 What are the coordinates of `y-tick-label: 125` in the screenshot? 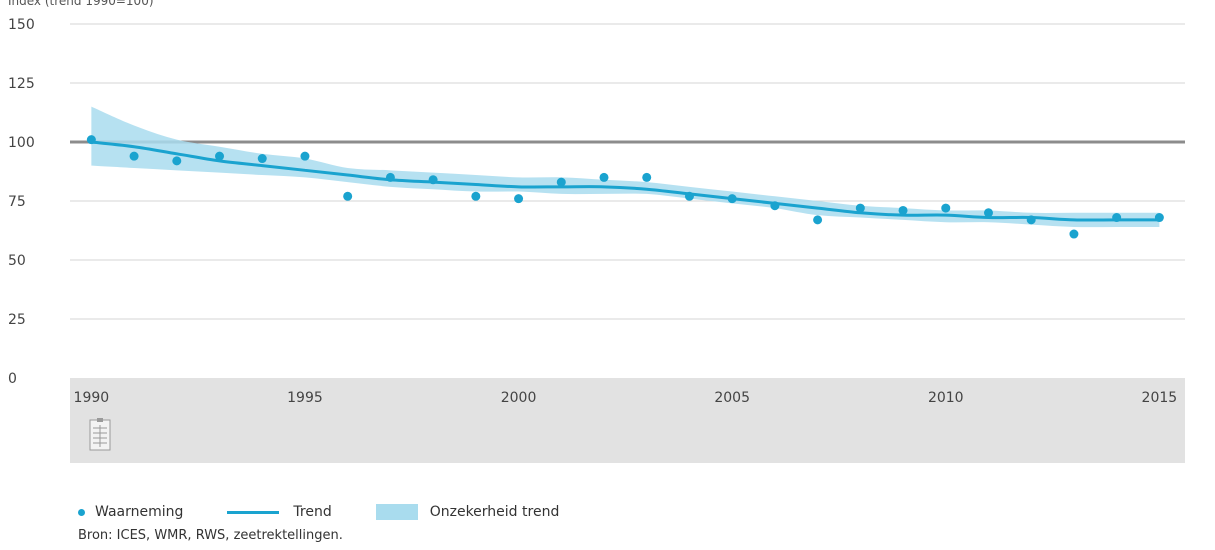 It's located at (21, 84).